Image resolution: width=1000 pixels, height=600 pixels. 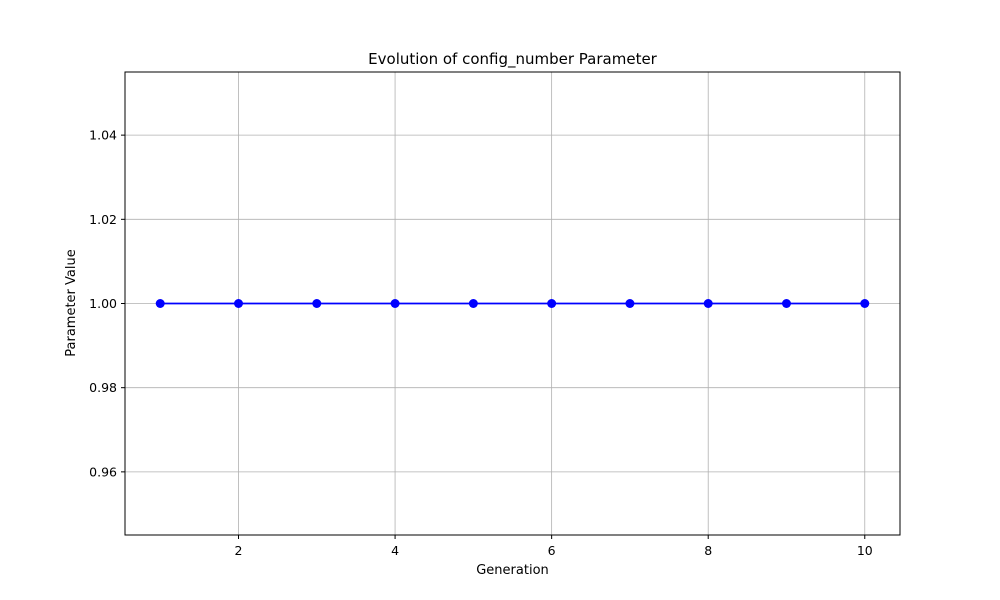 I want to click on y-tick-label: 1.00, so click(x=103, y=303).